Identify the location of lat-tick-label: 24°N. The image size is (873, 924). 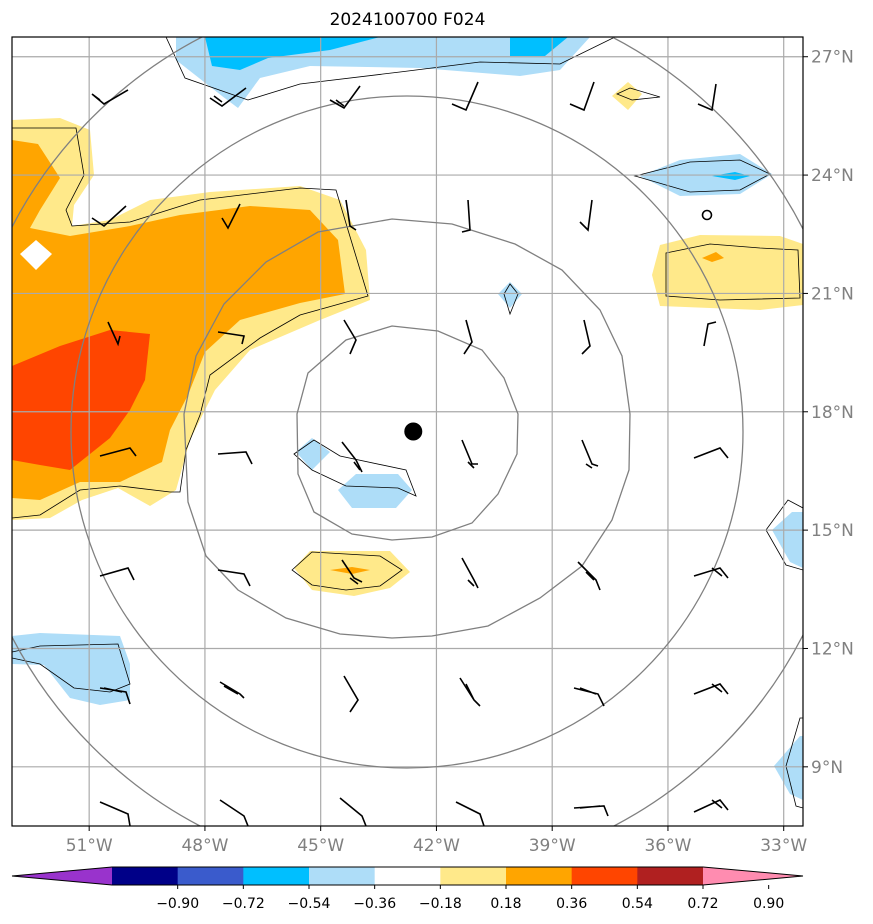
(832, 176).